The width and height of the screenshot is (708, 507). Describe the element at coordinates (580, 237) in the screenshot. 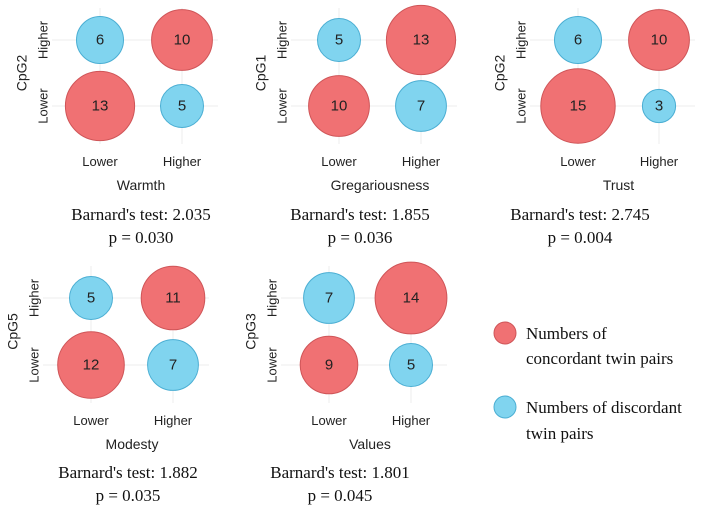

I see `p-value: p = 0.004` at that location.